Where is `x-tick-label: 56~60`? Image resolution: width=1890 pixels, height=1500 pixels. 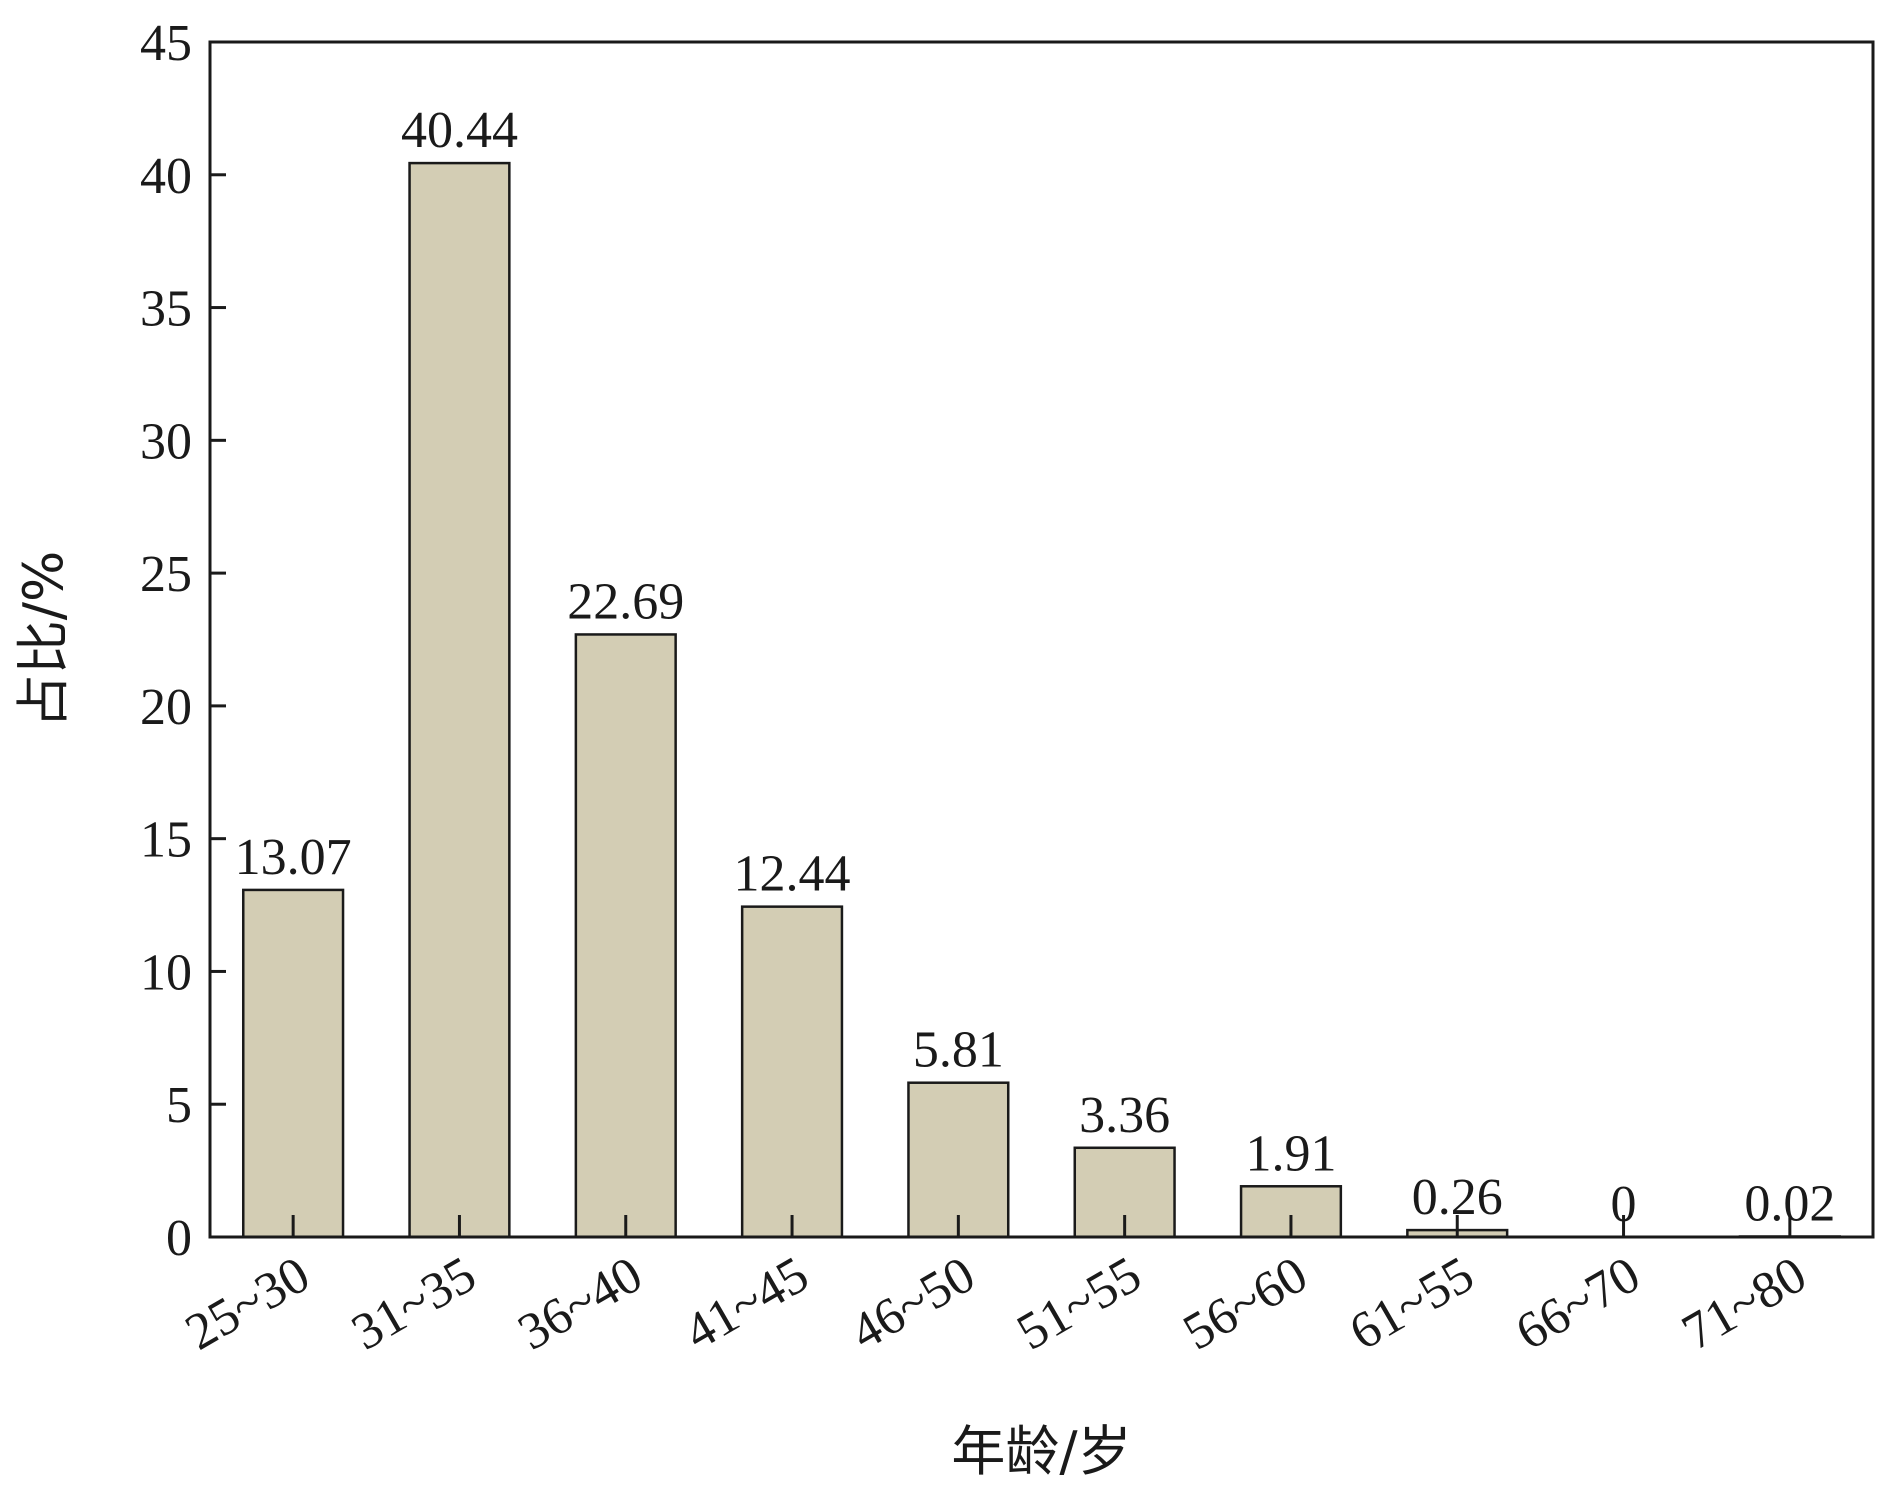 x-tick-label: 56~60 is located at coordinates (1245, 1303).